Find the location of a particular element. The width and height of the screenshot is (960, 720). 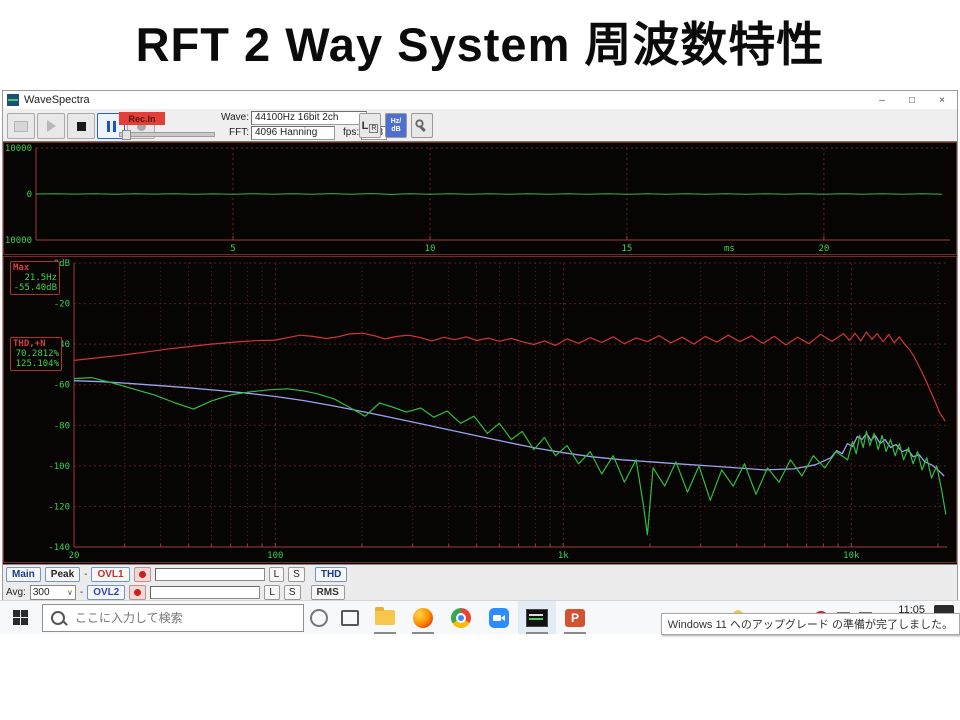

max-db-value: -55.40dB is located at coordinates (35, 288).